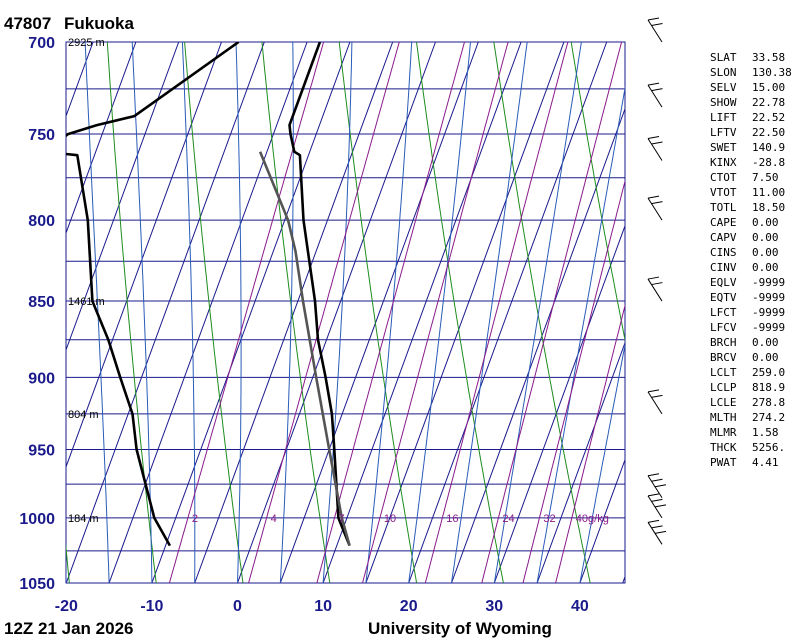  I want to click on mixing-ratio-label: 40g/kg, so click(592, 519).